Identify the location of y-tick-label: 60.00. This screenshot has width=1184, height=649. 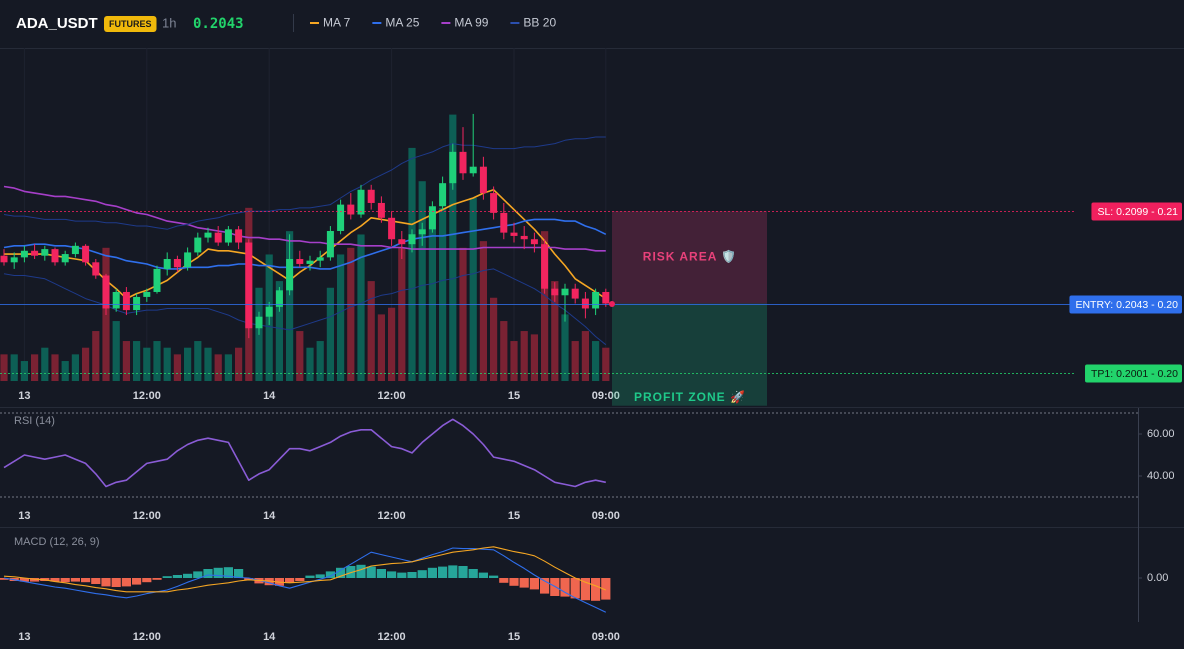
(1161, 434).